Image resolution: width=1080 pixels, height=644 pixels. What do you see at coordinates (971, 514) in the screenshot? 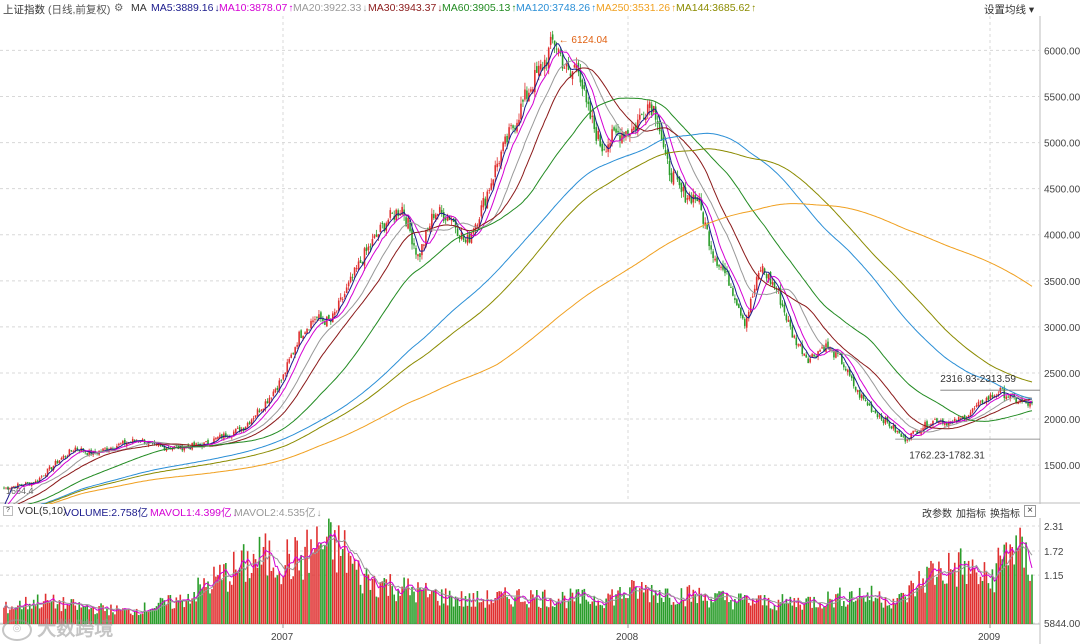
I see `add-indicator-button: 加指标` at bounding box center [971, 514].